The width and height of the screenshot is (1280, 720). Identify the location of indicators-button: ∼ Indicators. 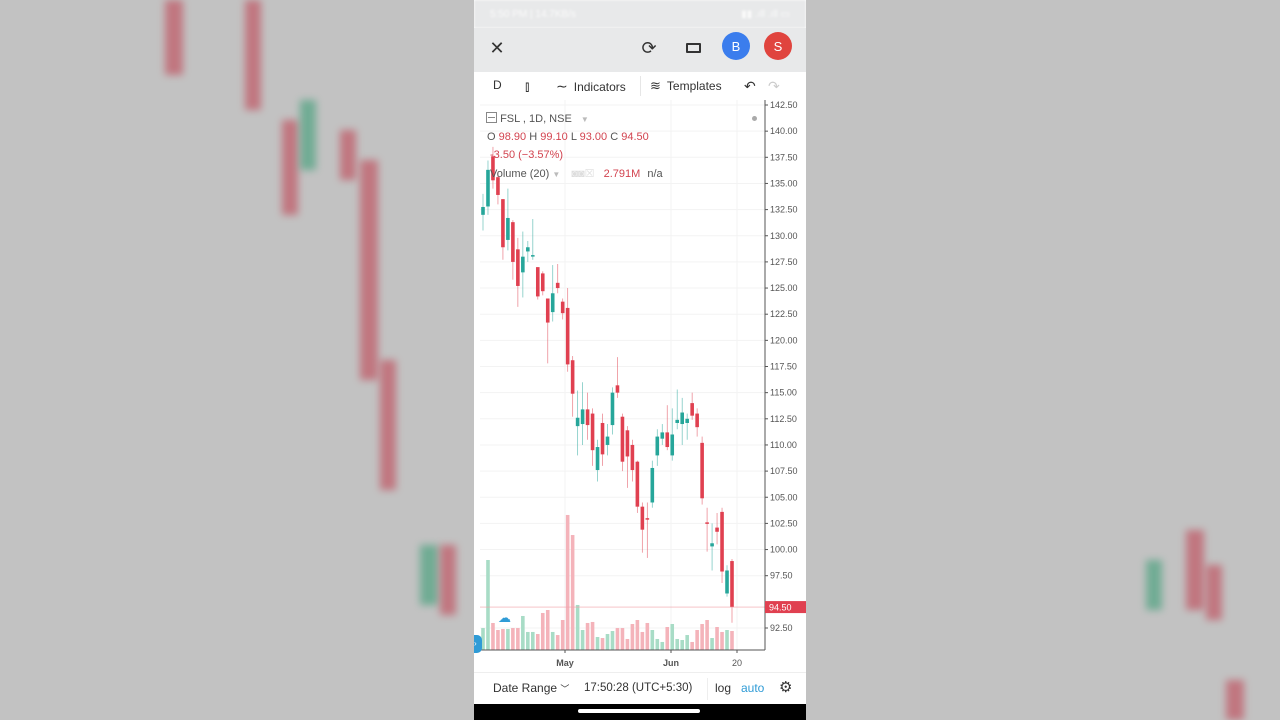
(591, 86).